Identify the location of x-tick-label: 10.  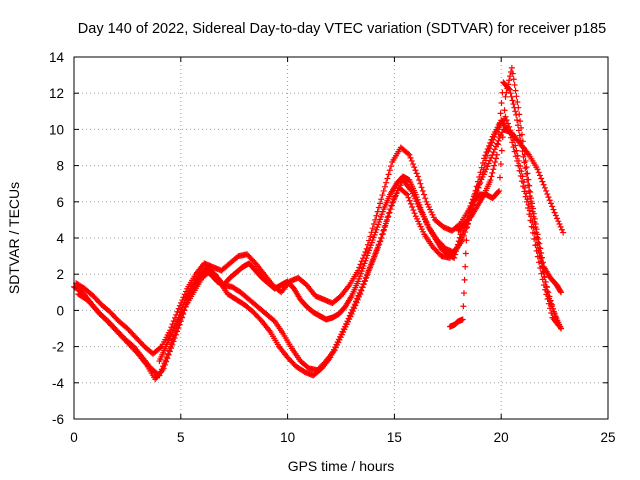
(287, 437).